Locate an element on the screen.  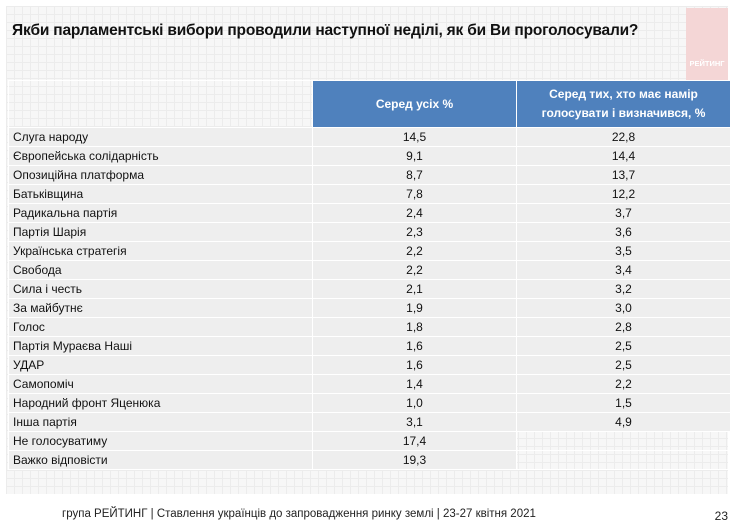
table-row: Інша партія 3,1 4,9 is located at coordinates (369, 422).